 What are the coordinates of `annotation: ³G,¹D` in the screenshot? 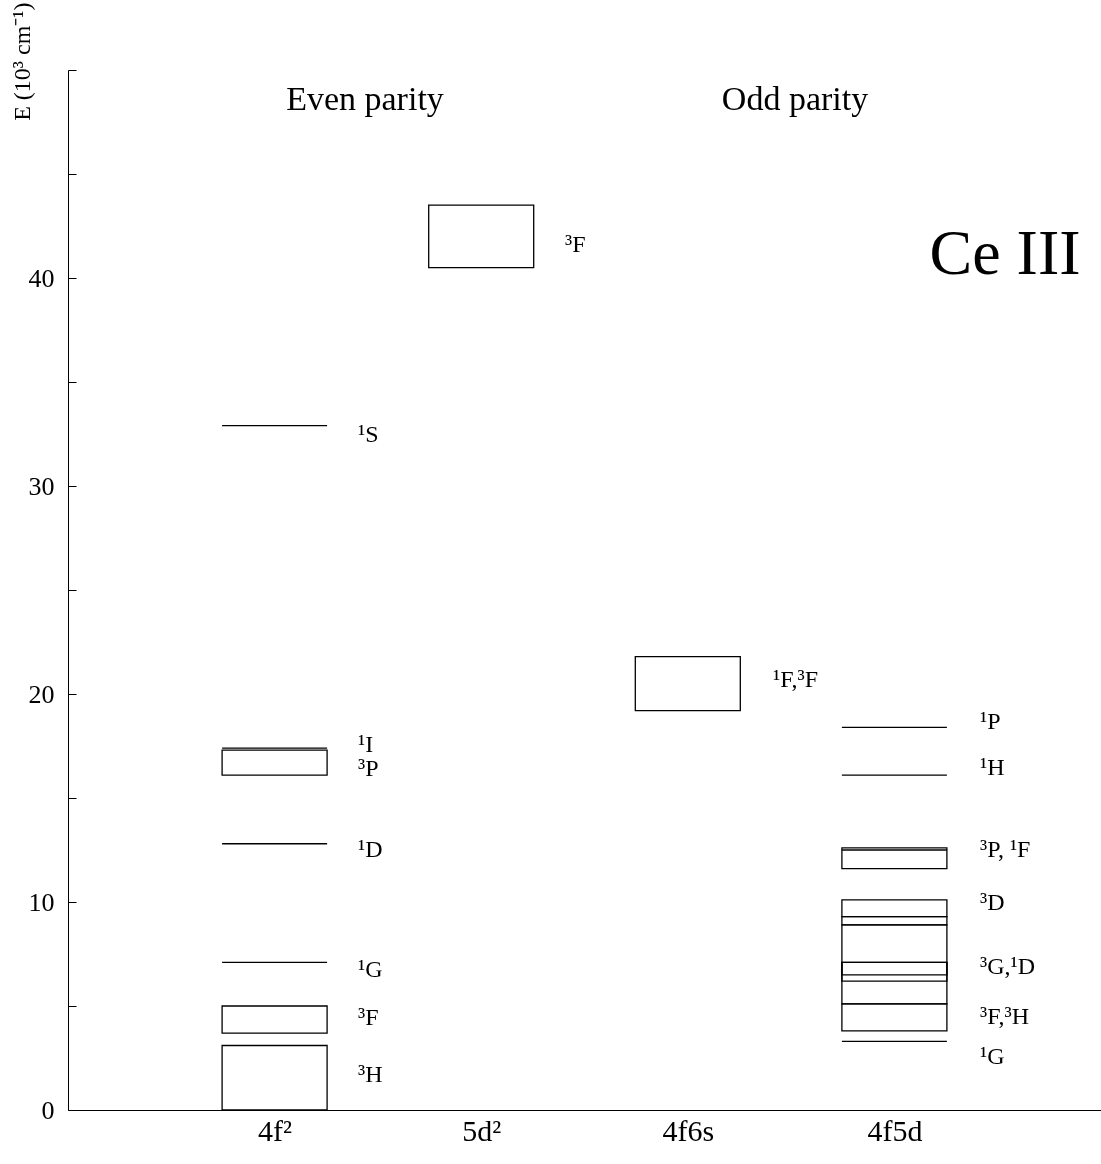 It's located at (1008, 966).